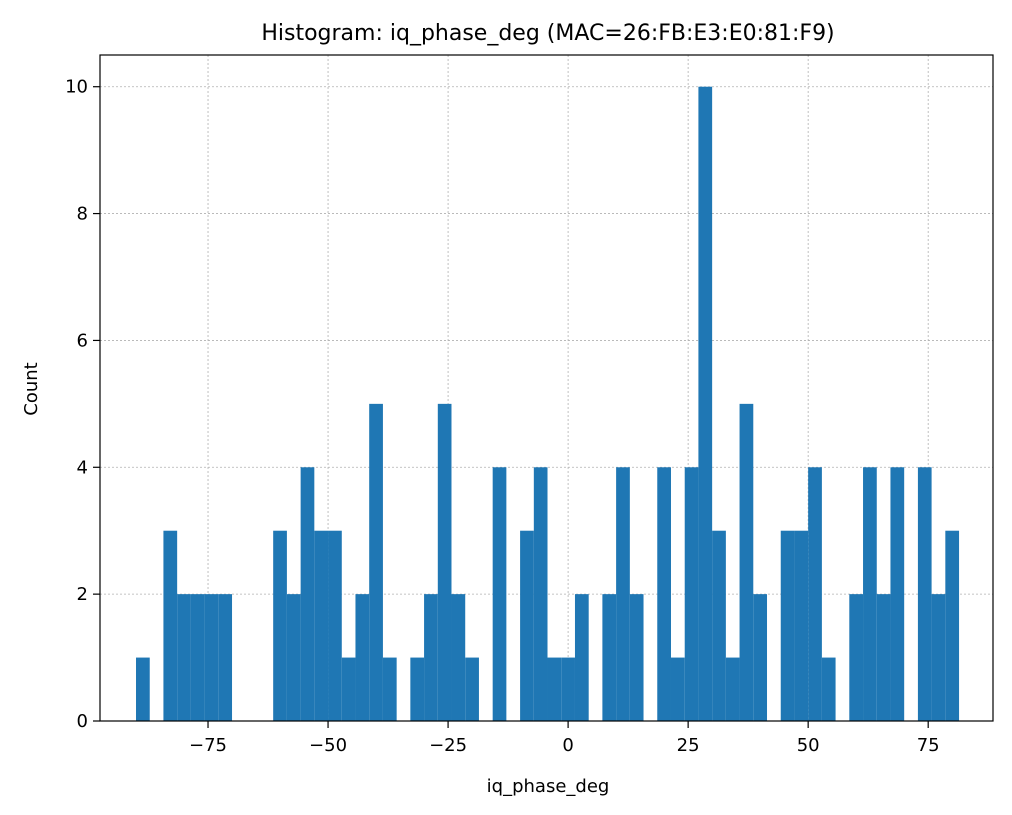 This screenshot has width=1012, height=815. I want to click on y-axis-label: Count, so click(31, 388).